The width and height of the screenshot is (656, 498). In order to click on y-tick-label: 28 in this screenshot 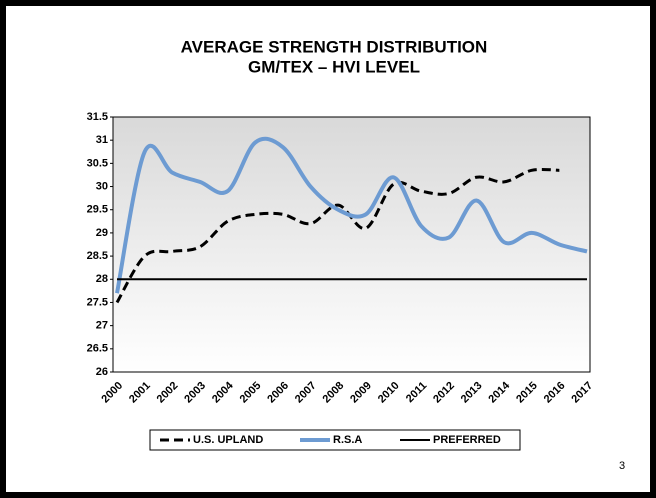, I will do `click(102, 279)`.